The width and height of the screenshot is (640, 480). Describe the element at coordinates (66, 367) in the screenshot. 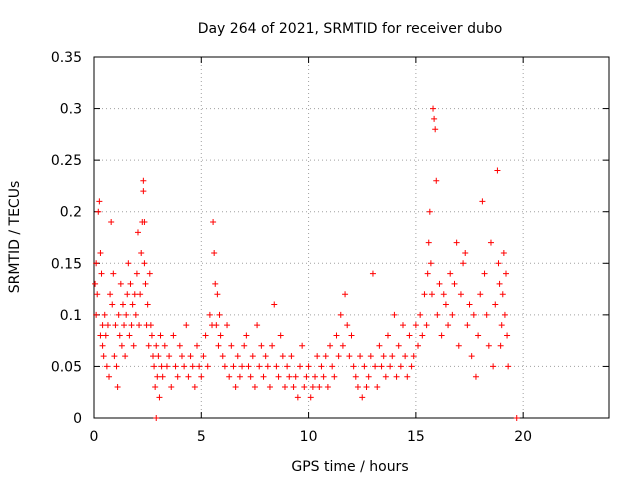

I see `y-tick-label: 0.05` at that location.